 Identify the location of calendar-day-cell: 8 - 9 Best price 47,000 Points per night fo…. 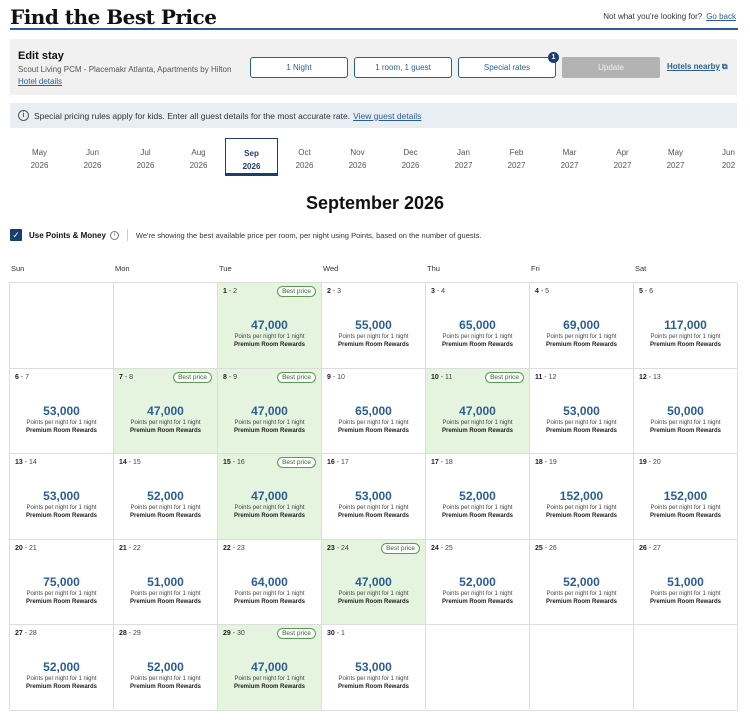
(270, 411).